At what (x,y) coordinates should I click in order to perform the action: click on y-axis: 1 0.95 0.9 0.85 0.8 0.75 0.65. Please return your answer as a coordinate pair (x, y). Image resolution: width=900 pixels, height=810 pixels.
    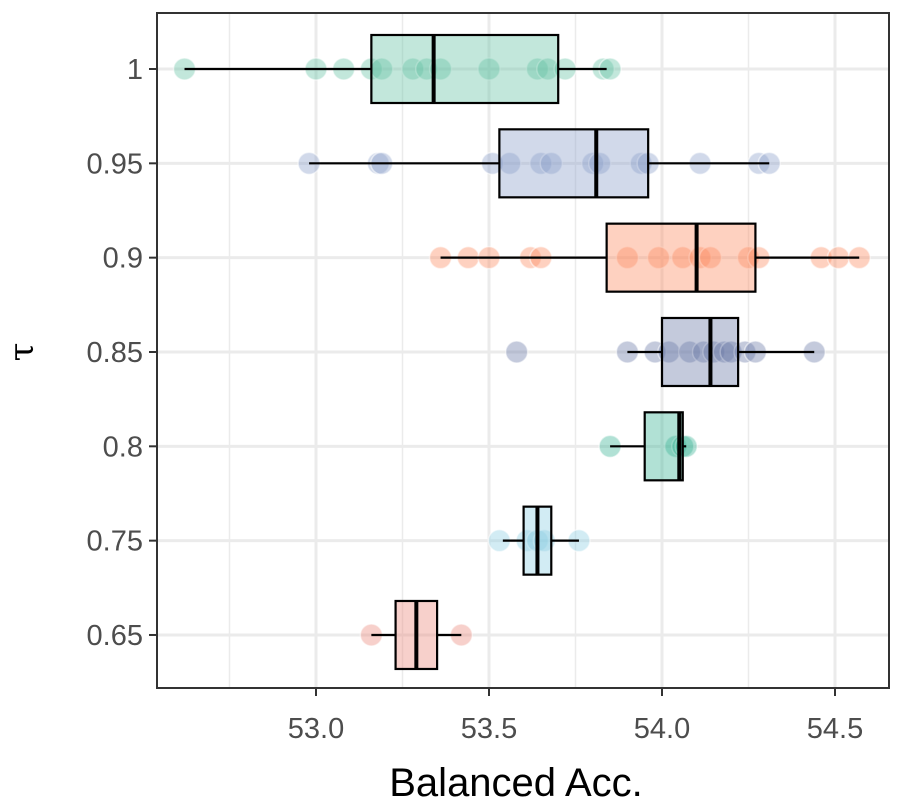
    Looking at the image, I should click on (122, 353).